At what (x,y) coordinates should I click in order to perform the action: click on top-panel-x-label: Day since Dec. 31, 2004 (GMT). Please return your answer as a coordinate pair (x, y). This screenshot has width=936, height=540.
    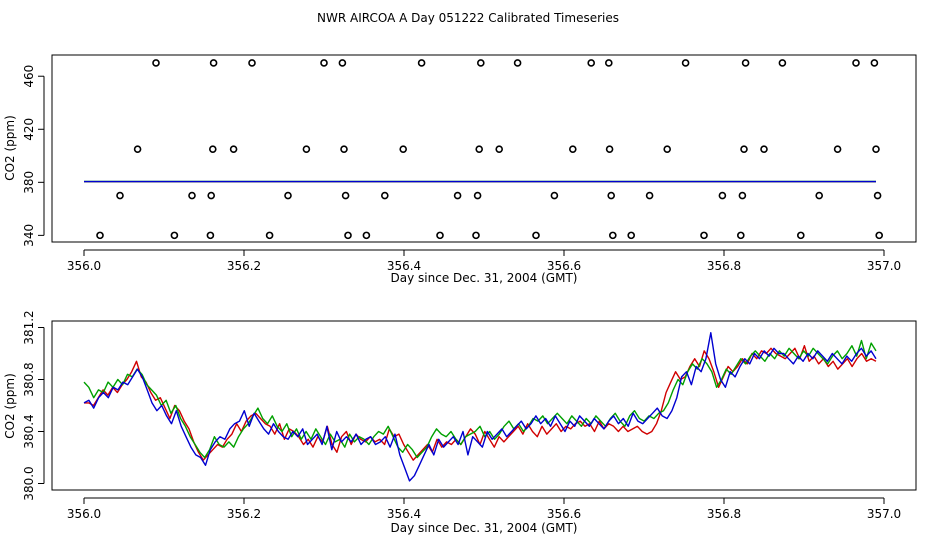
    Looking at the image, I should click on (484, 278).